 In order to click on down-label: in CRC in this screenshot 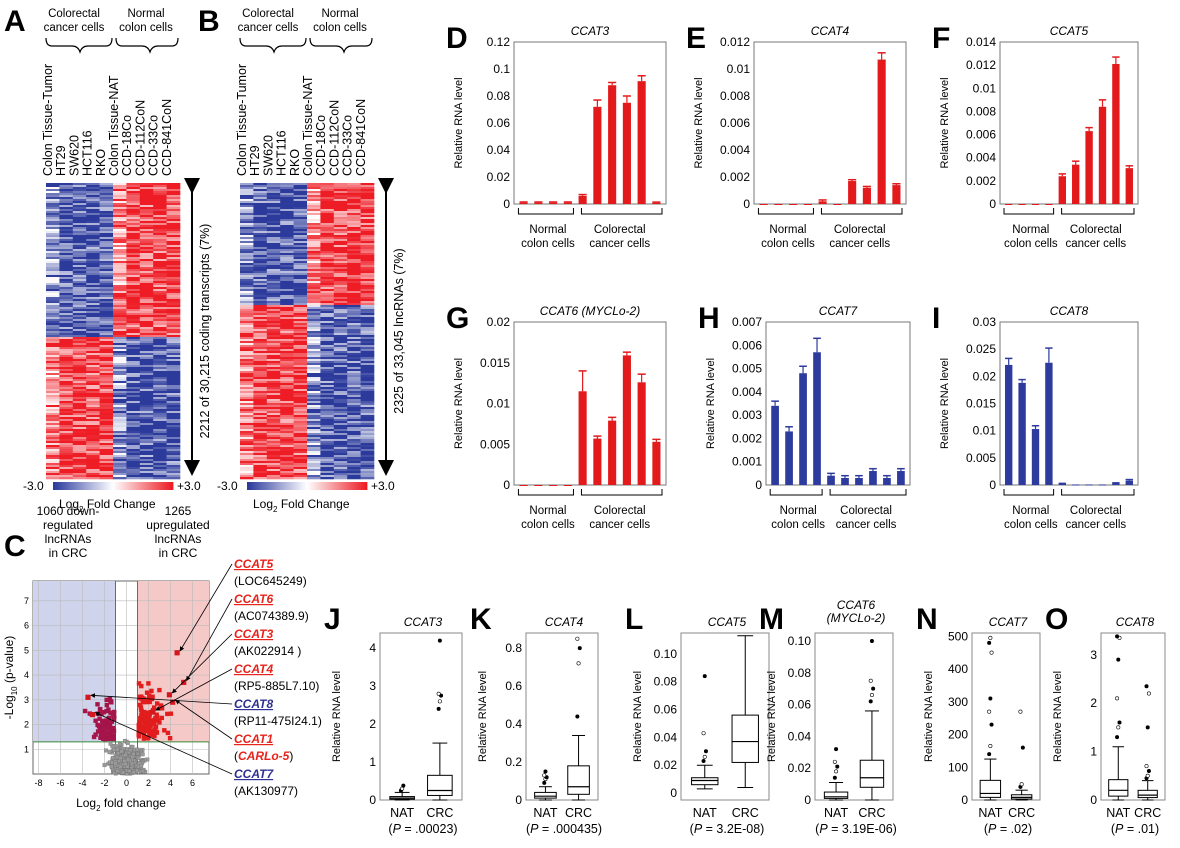, I will do `click(68, 553)`.